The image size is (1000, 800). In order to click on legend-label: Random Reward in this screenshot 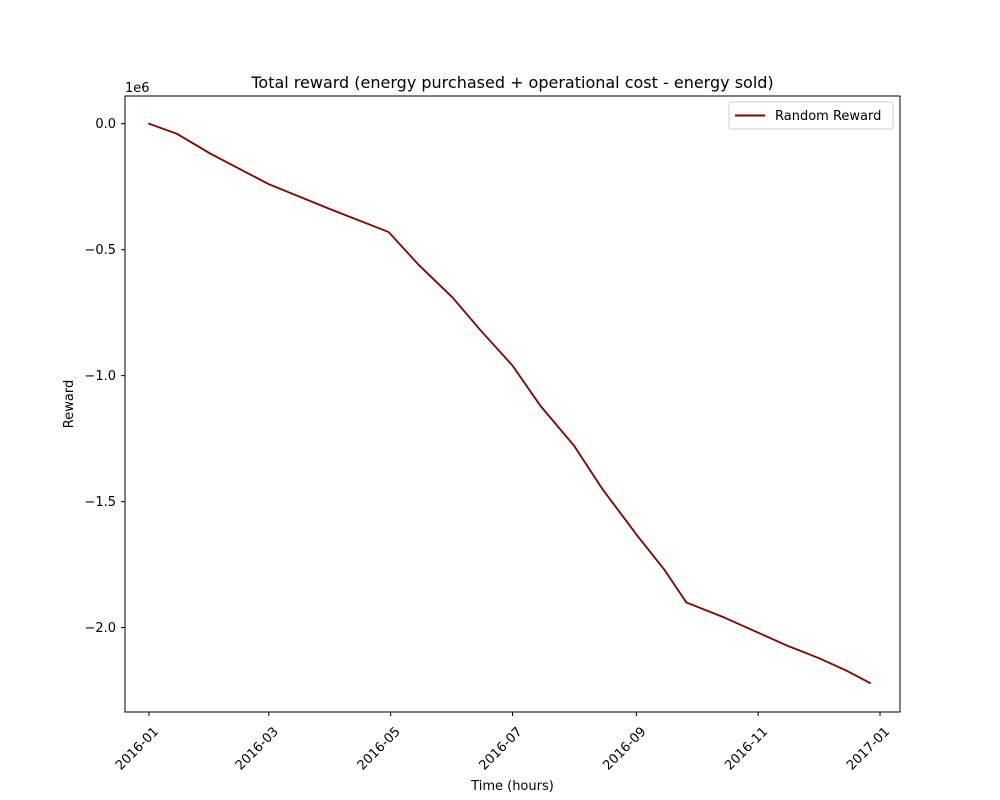, I will do `click(828, 116)`.